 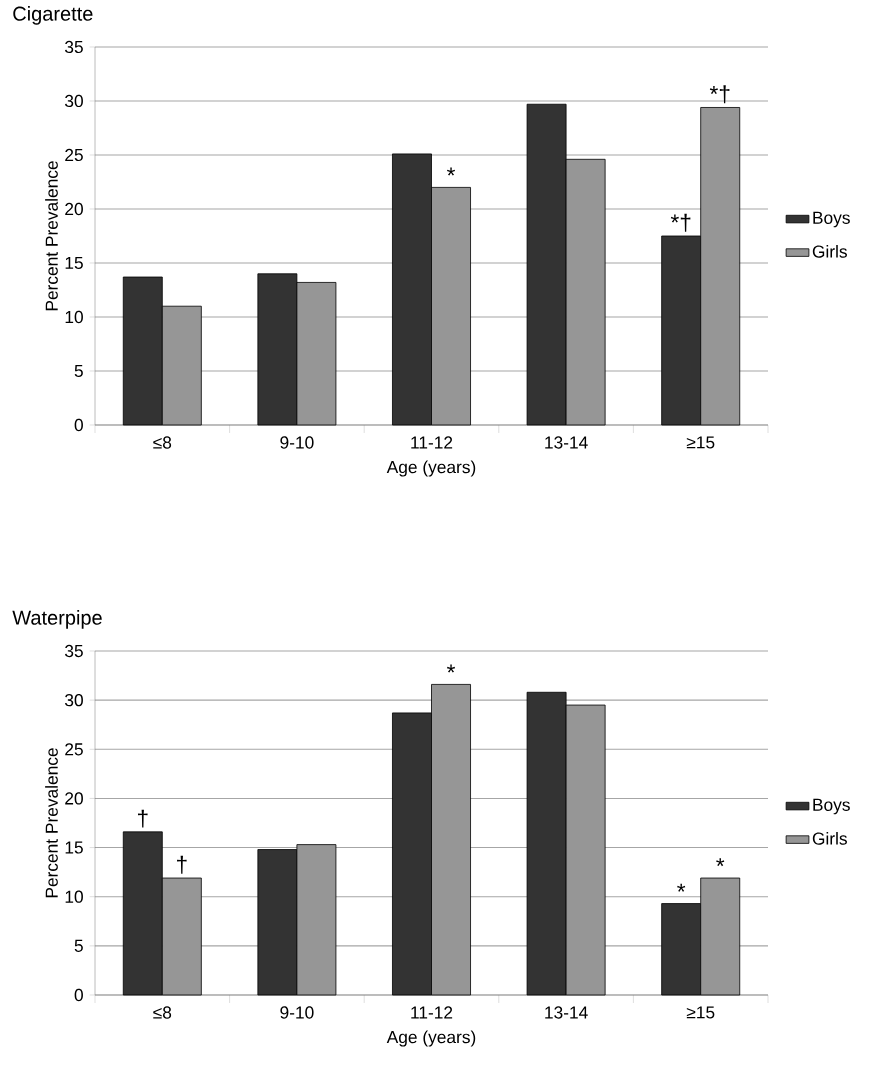 What do you see at coordinates (53, 15) in the screenshot?
I see `chart-title: Cigarette` at bounding box center [53, 15].